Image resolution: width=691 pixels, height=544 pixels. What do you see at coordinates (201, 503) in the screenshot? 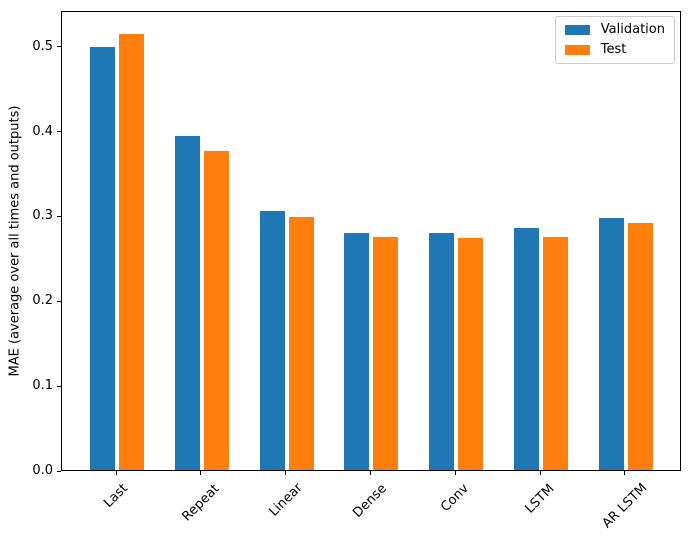
I see `x-tick-label-repeat: Repeat` at bounding box center [201, 503].